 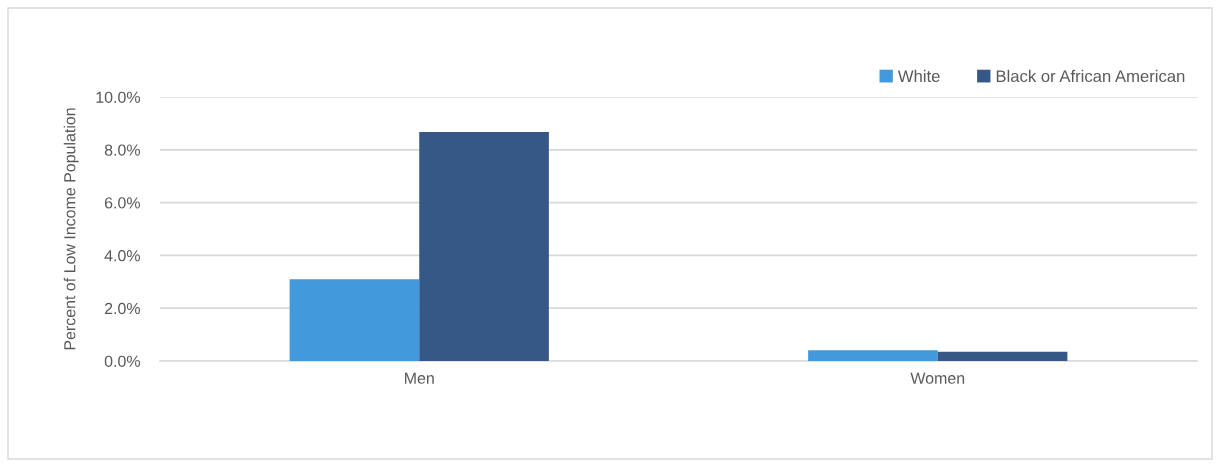 I want to click on y-tick-label: 8.0%, so click(x=122, y=150).